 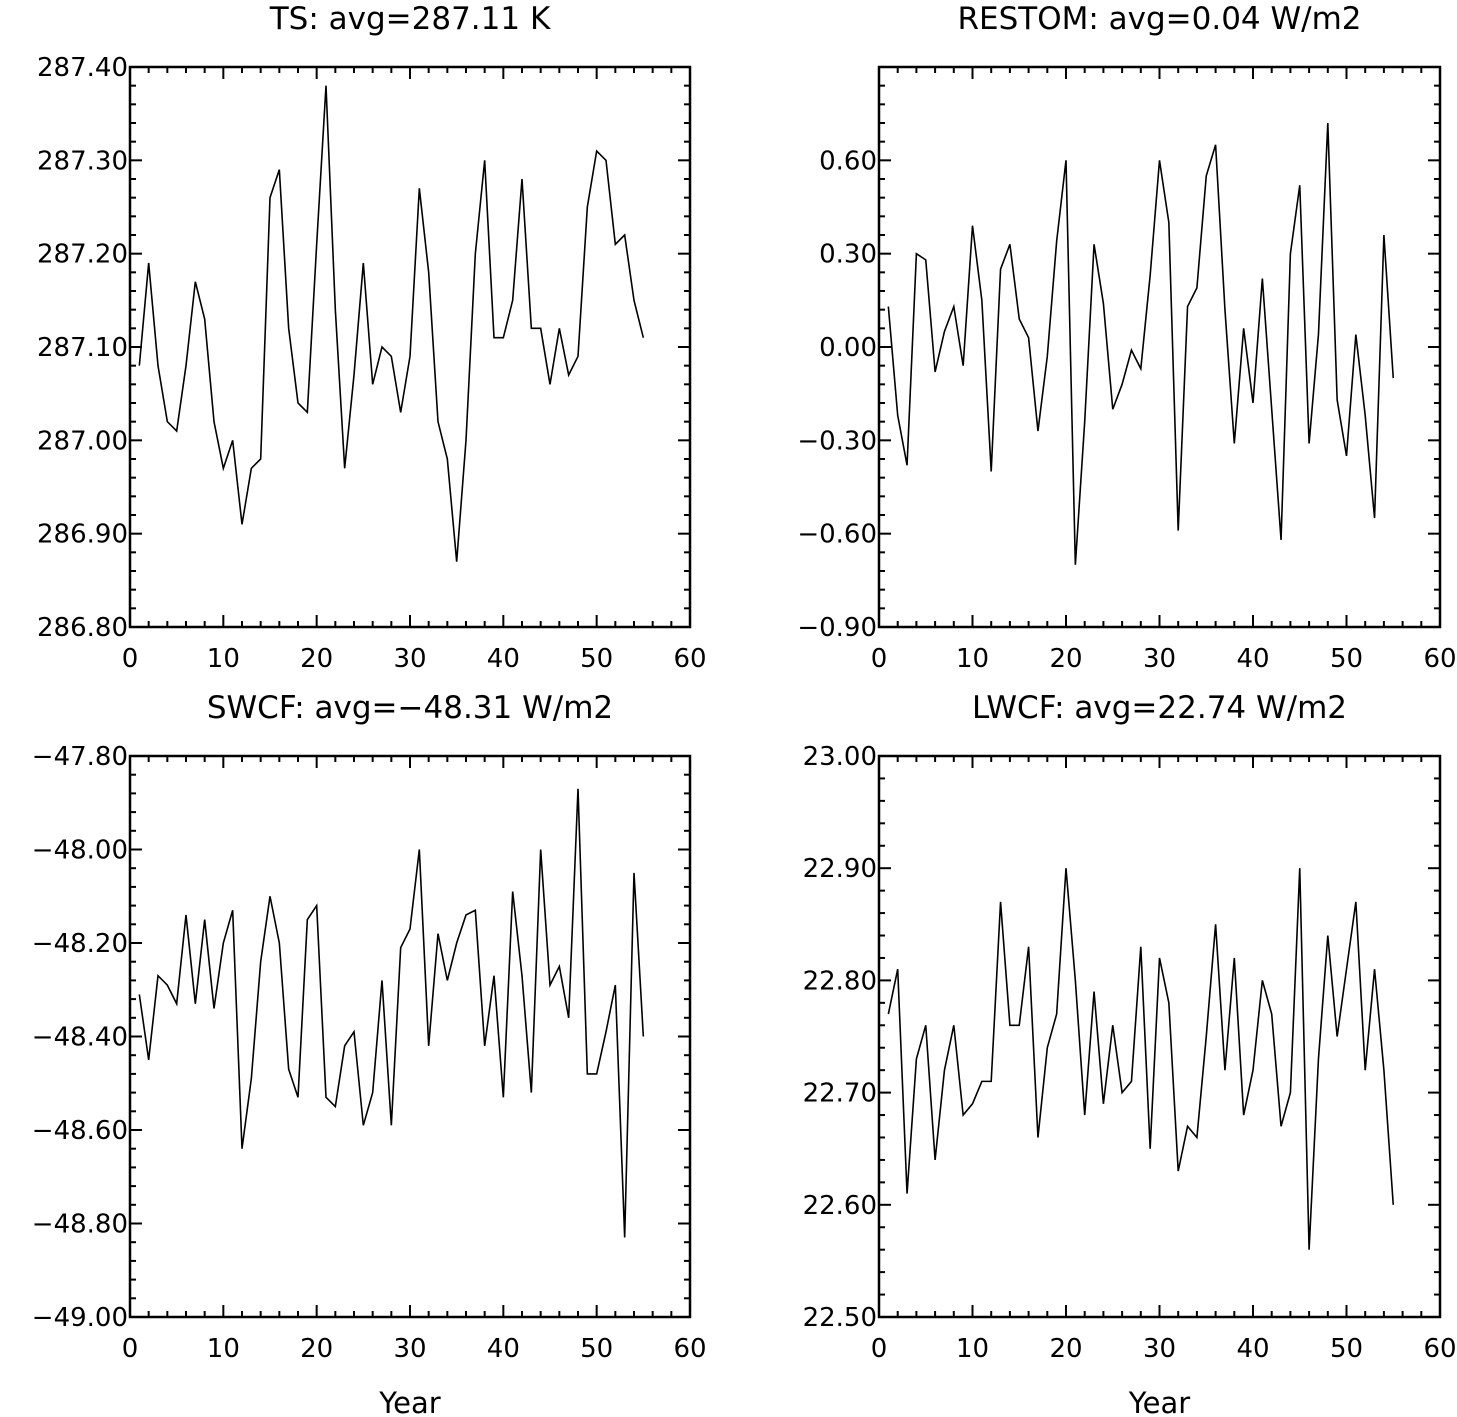 What do you see at coordinates (80, 757) in the screenshot?
I see `swcf-ytick-label: −47.80` at bounding box center [80, 757].